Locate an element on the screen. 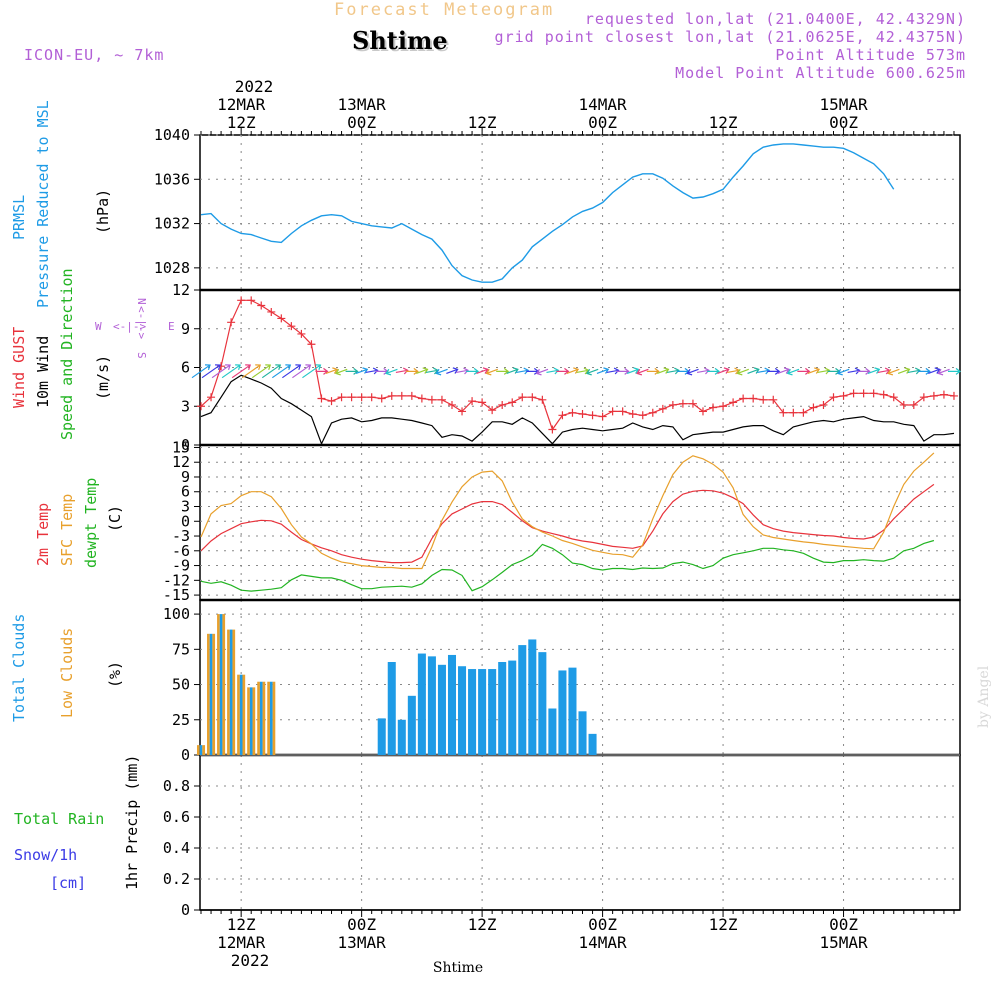 Image resolution: width=1000 pixels, height=1000 pixels. y-tick-label: 6 is located at coordinates (185, 492).